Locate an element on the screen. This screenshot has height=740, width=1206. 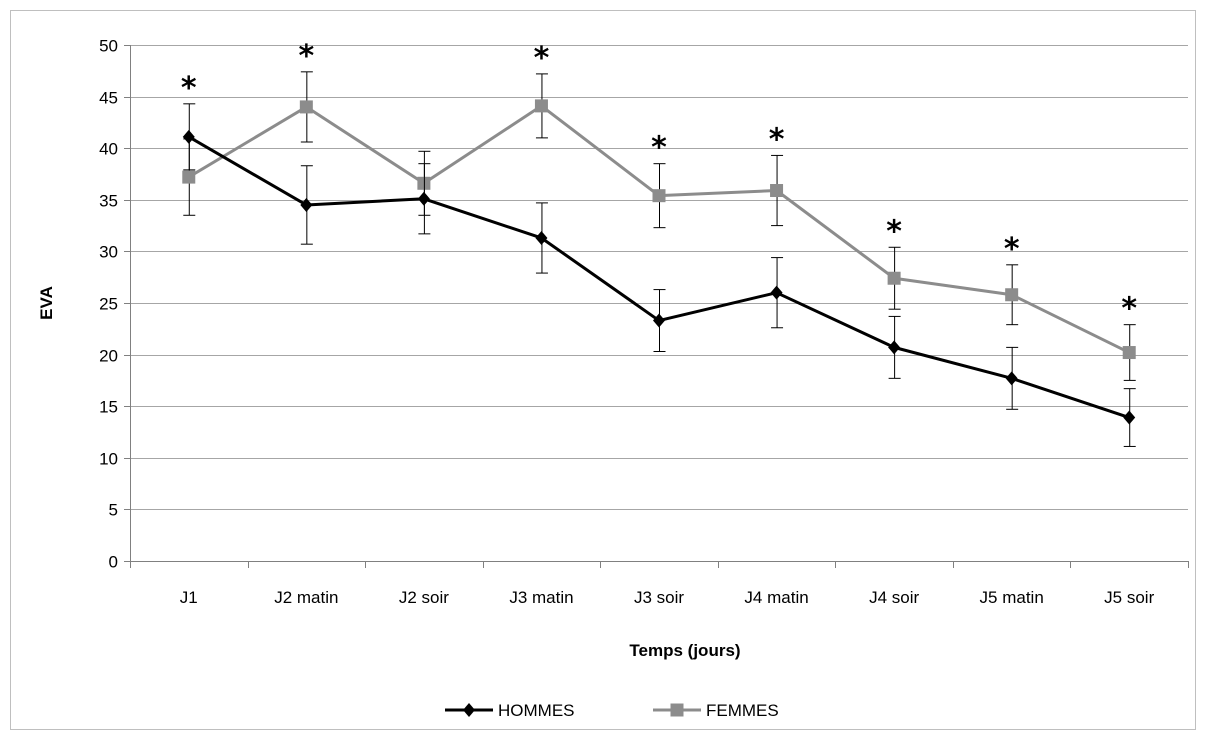
x-tick-label: J5 soir is located at coordinates (1129, 597).